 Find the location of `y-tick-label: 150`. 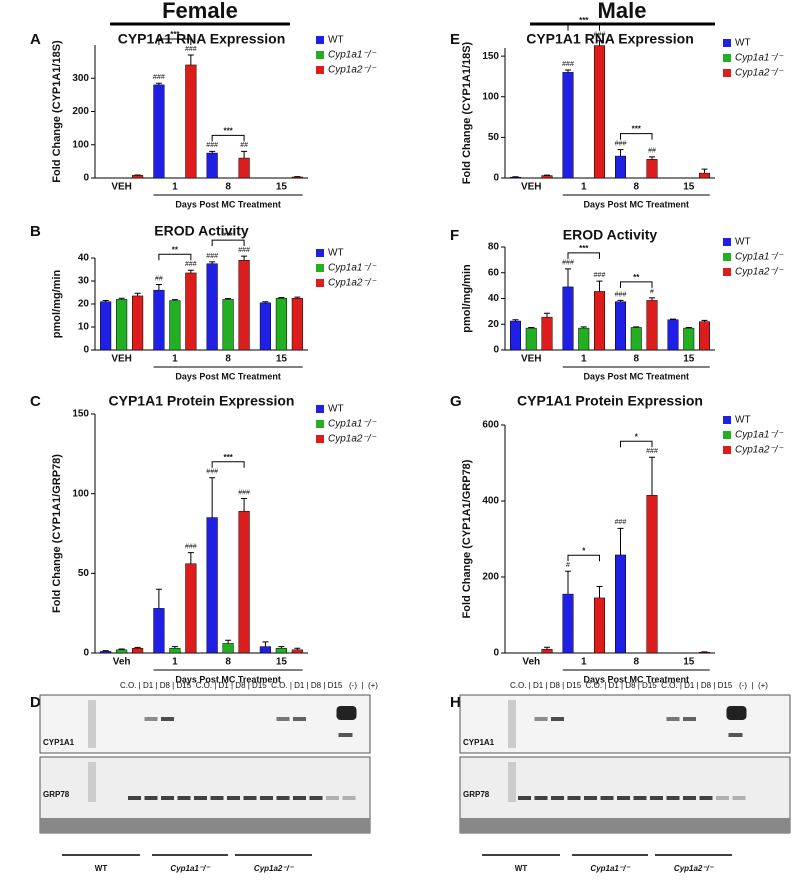

y-tick-label: 150 is located at coordinates (80, 414).